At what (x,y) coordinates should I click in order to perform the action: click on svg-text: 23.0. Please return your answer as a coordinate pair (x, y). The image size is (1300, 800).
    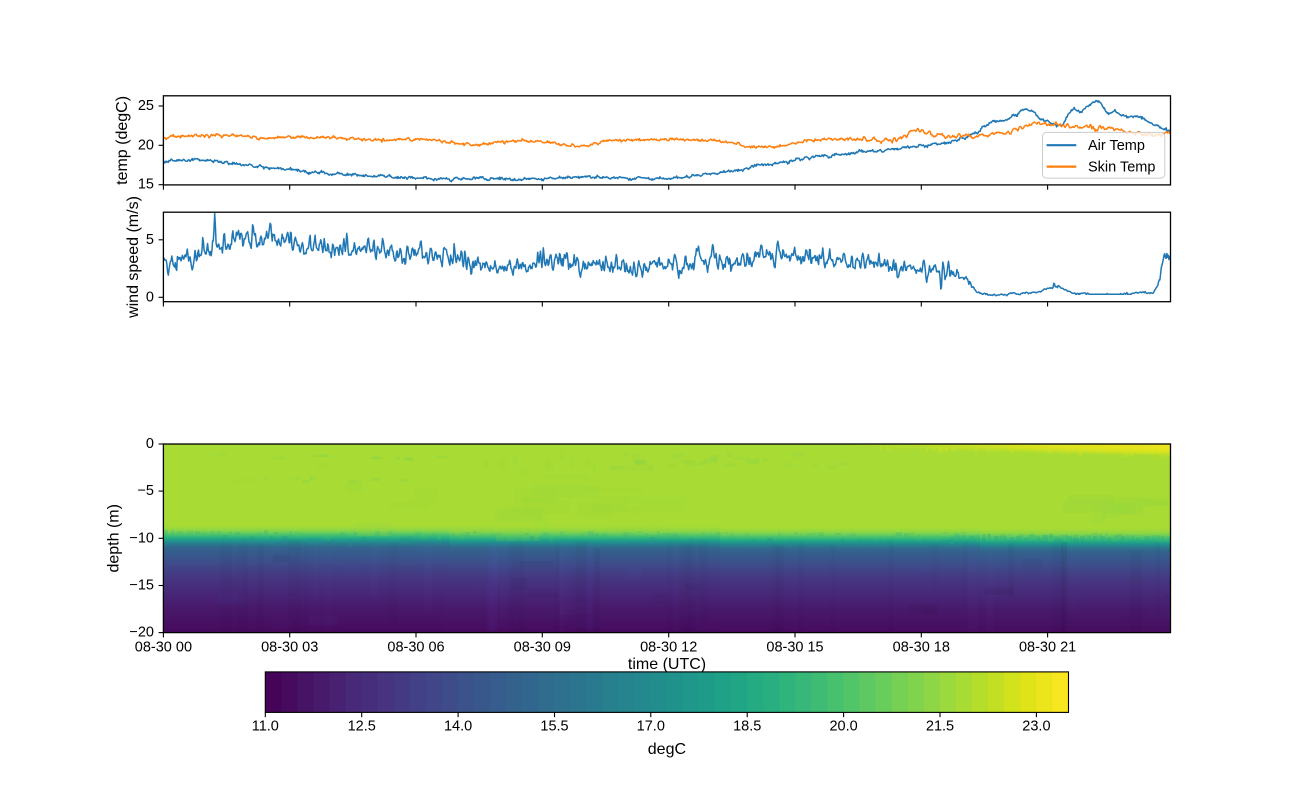
    Looking at the image, I should click on (1036, 727).